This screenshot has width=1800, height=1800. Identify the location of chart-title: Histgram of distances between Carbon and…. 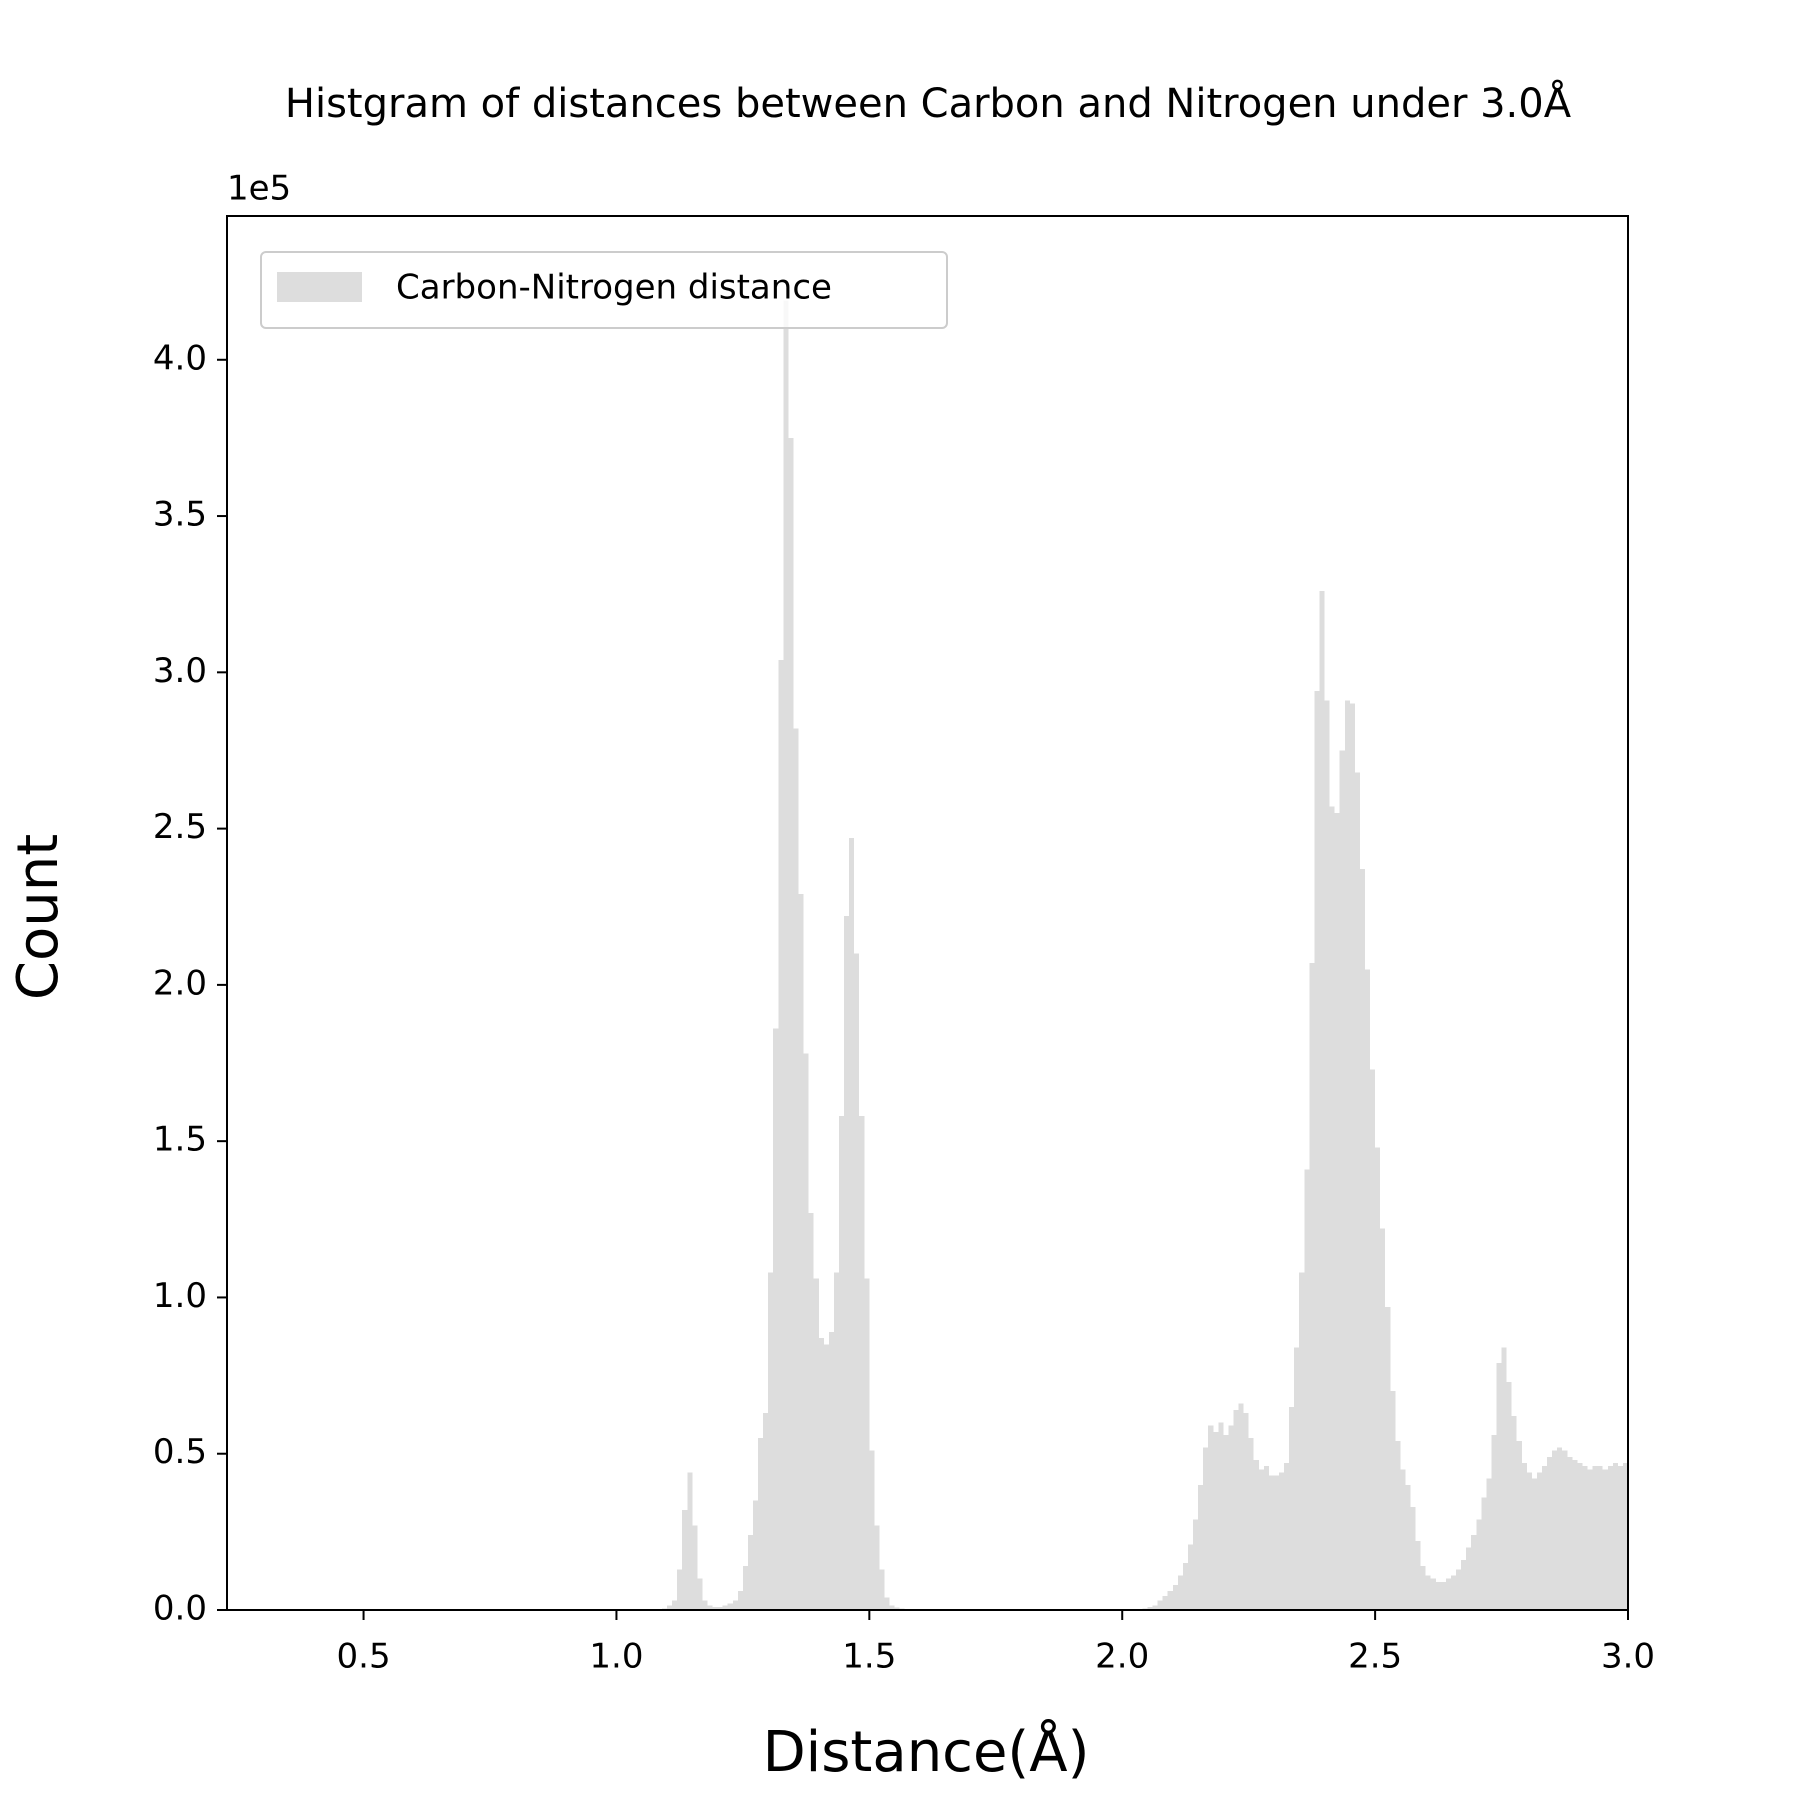
(928, 103).